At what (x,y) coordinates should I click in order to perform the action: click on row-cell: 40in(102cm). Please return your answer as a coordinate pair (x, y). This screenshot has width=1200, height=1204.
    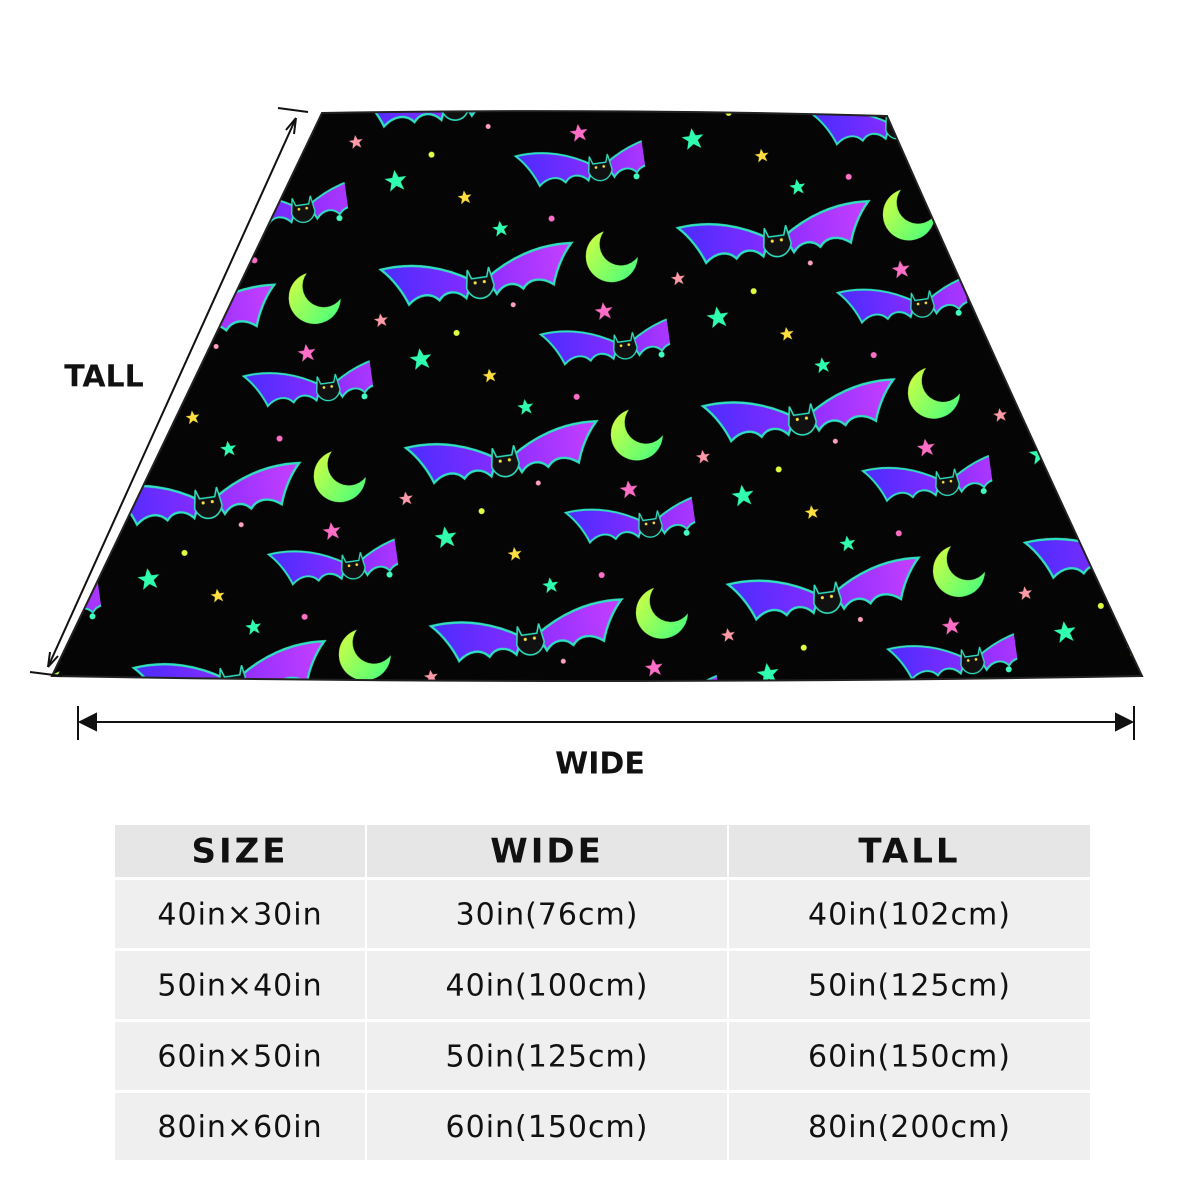
    Looking at the image, I should click on (909, 915).